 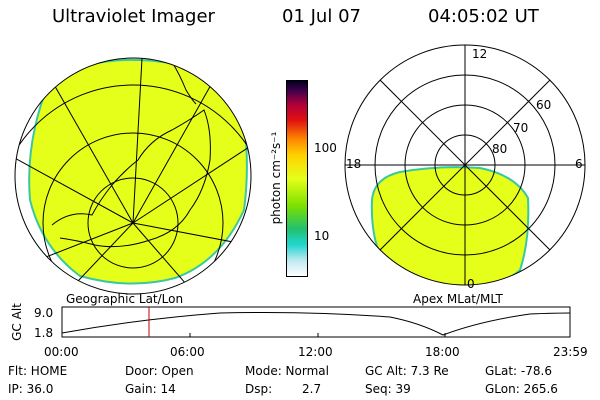 What do you see at coordinates (297, 178) in the screenshot?
I see `colorbar` at bounding box center [297, 178].